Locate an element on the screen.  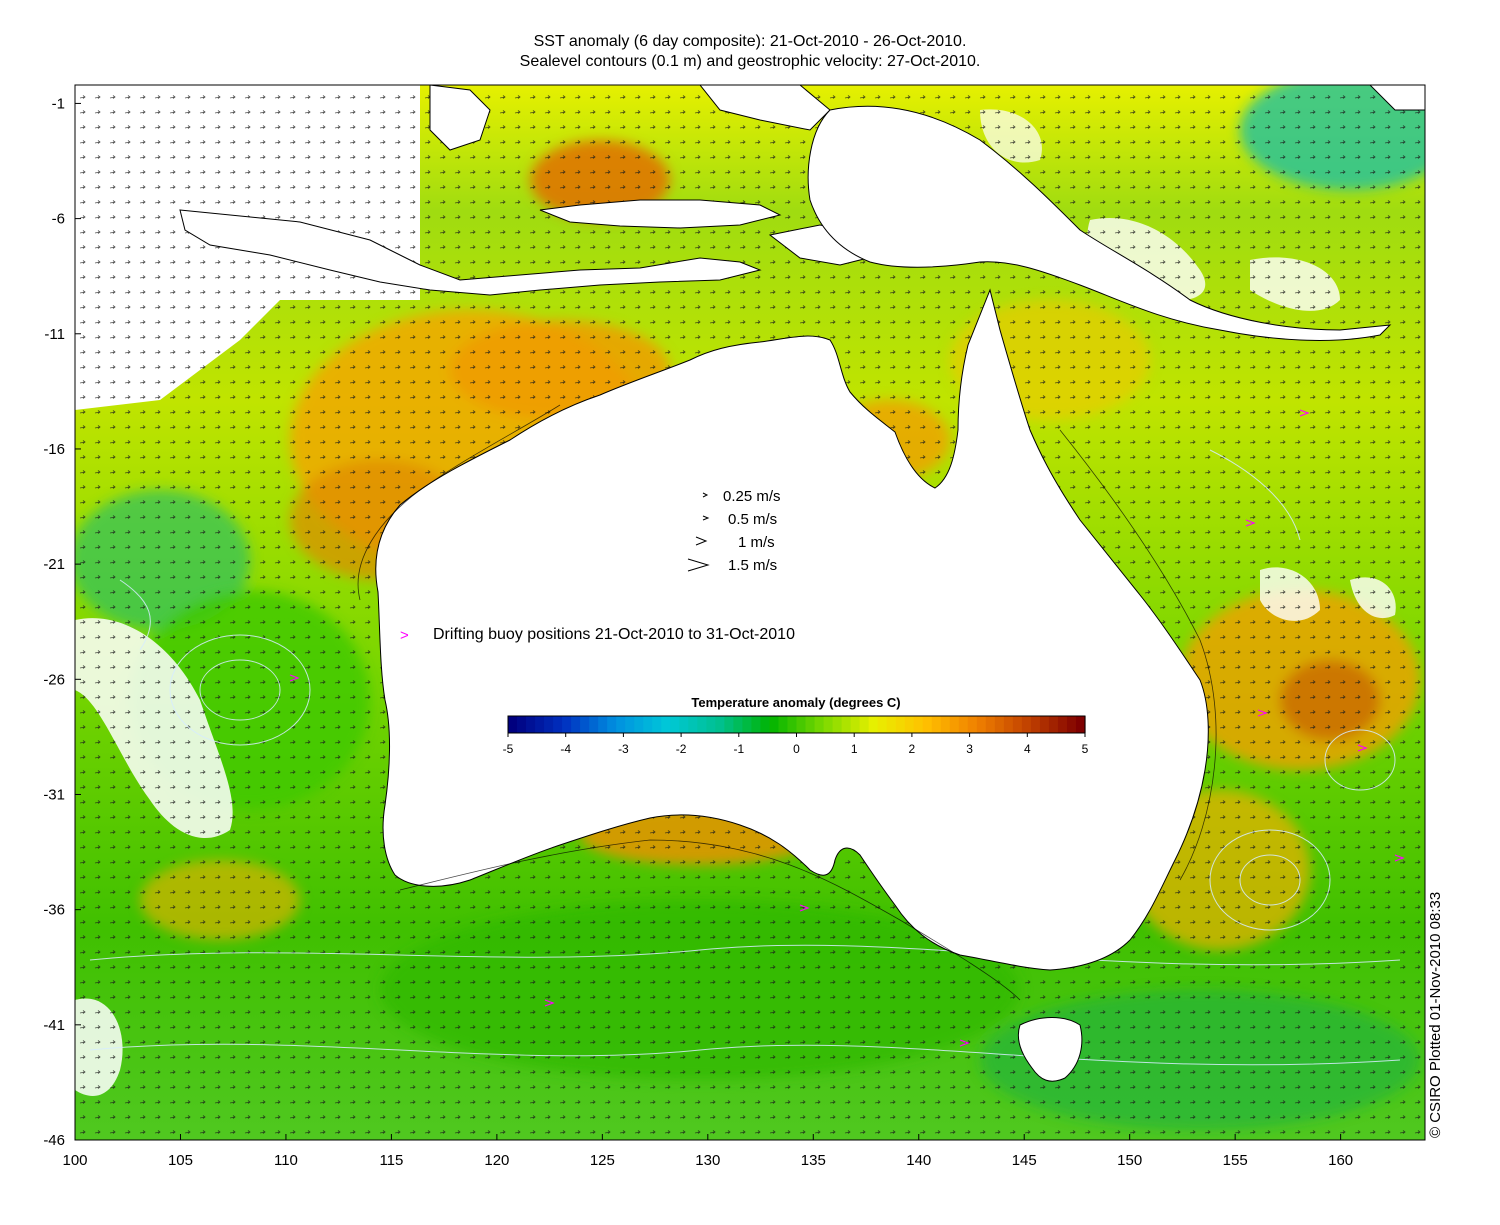
colorbar-tick-label: -3 is located at coordinates (623, 749).